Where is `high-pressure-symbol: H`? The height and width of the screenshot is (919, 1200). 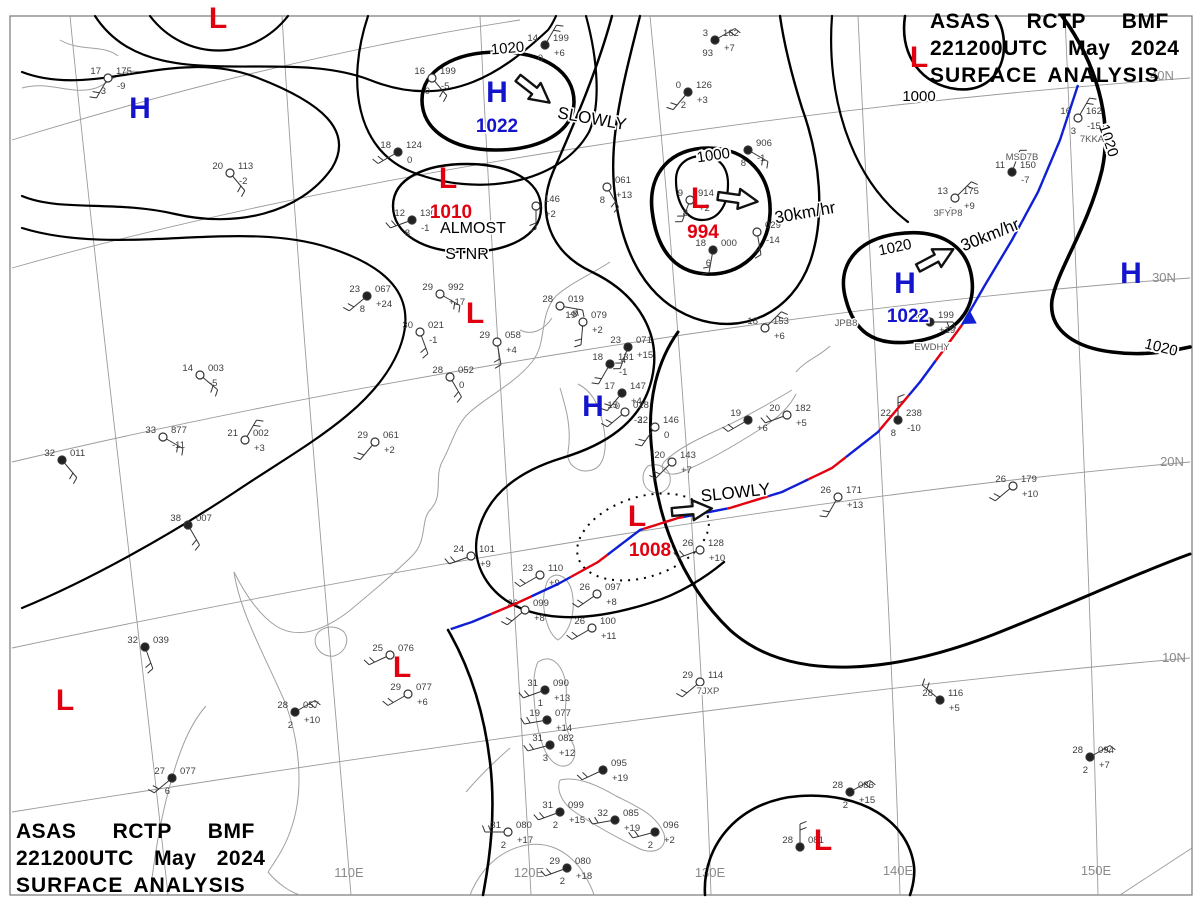 high-pressure-symbol: H is located at coordinates (497, 92).